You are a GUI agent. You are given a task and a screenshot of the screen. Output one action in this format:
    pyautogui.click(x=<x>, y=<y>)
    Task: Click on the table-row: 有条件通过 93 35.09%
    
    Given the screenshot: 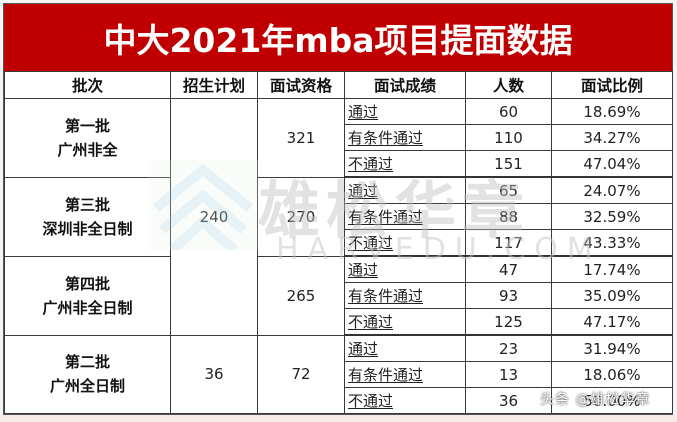 What is the action you would take?
    pyautogui.click(x=339, y=295)
    